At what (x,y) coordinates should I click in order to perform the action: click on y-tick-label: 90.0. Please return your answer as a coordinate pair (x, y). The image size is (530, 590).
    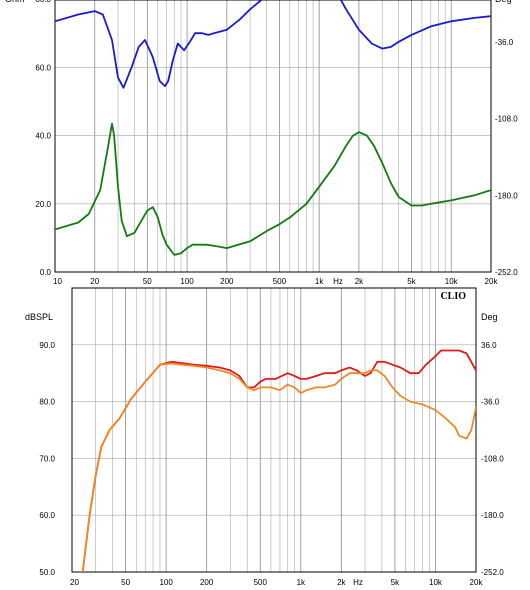
    Looking at the image, I should click on (47, 345).